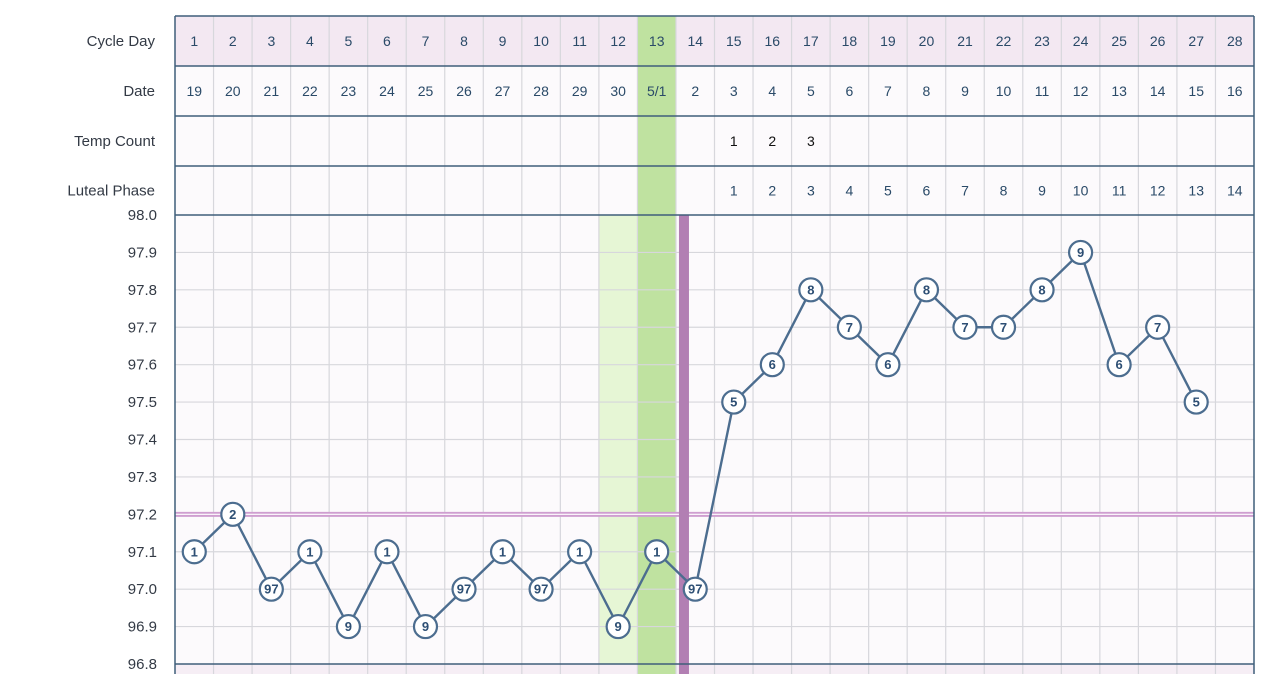 The image size is (1276, 674). What do you see at coordinates (888, 191) in the screenshot?
I see `luteal-phase-cell: 5` at bounding box center [888, 191].